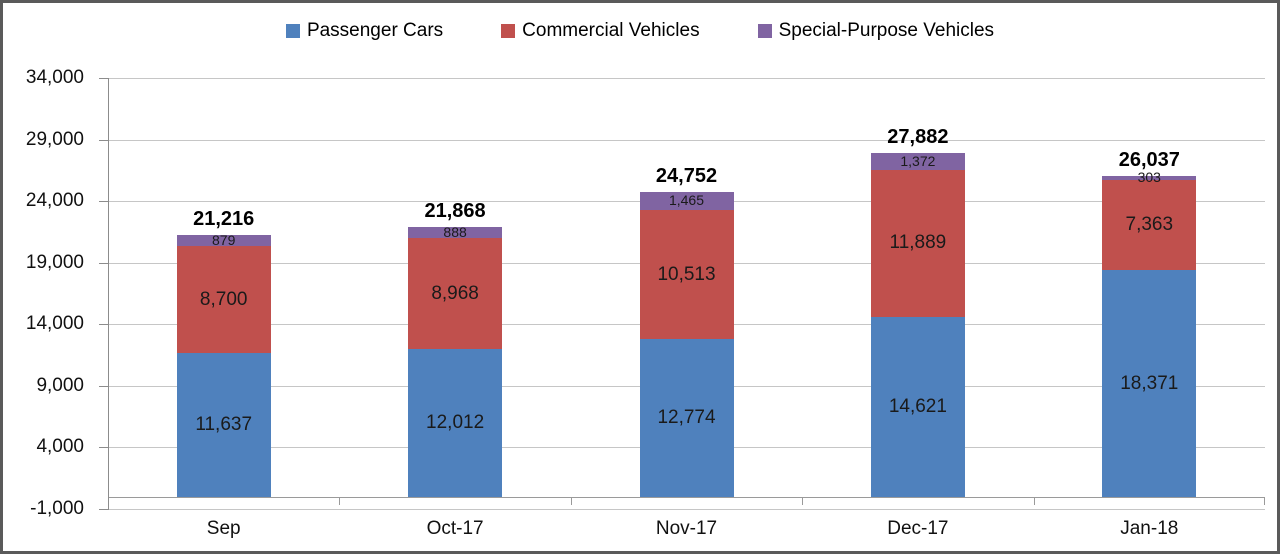 This screenshot has height=554, width=1280. What do you see at coordinates (686, 175) in the screenshot?
I see `bar-total-label: 24,752` at bounding box center [686, 175].